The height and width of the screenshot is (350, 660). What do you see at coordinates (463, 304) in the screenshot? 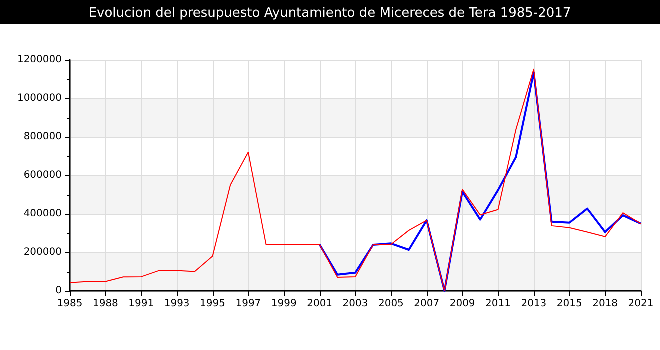
I see `x-tick-label: 2009` at bounding box center [463, 304].